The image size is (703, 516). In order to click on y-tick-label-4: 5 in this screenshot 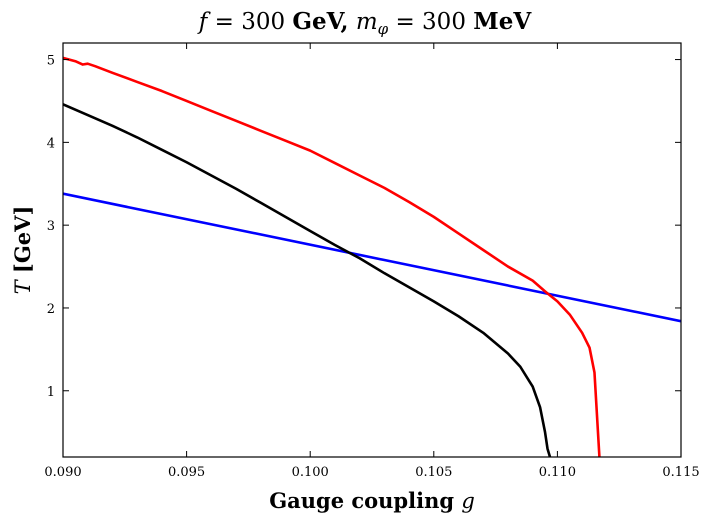, I will do `click(51, 61)`.